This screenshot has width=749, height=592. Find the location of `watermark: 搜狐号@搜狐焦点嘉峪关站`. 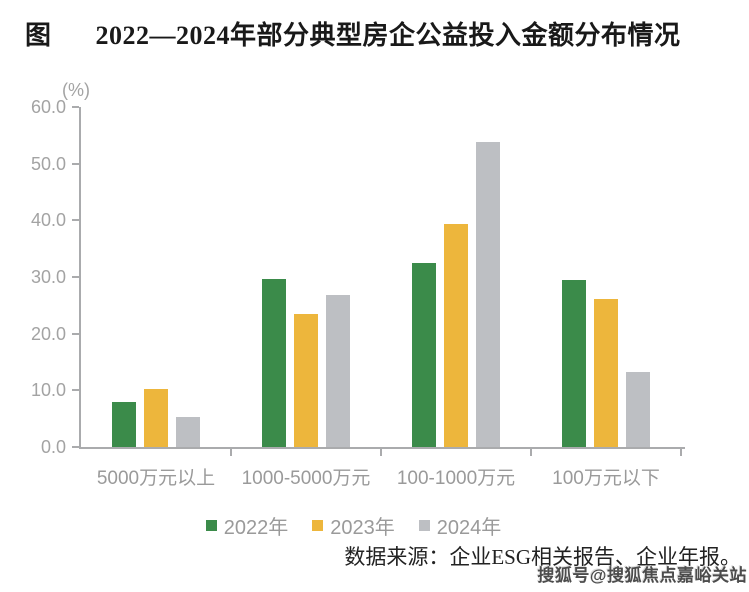

watermark: 搜狐号@搜狐焦点嘉峪关站 is located at coordinates (642, 575).